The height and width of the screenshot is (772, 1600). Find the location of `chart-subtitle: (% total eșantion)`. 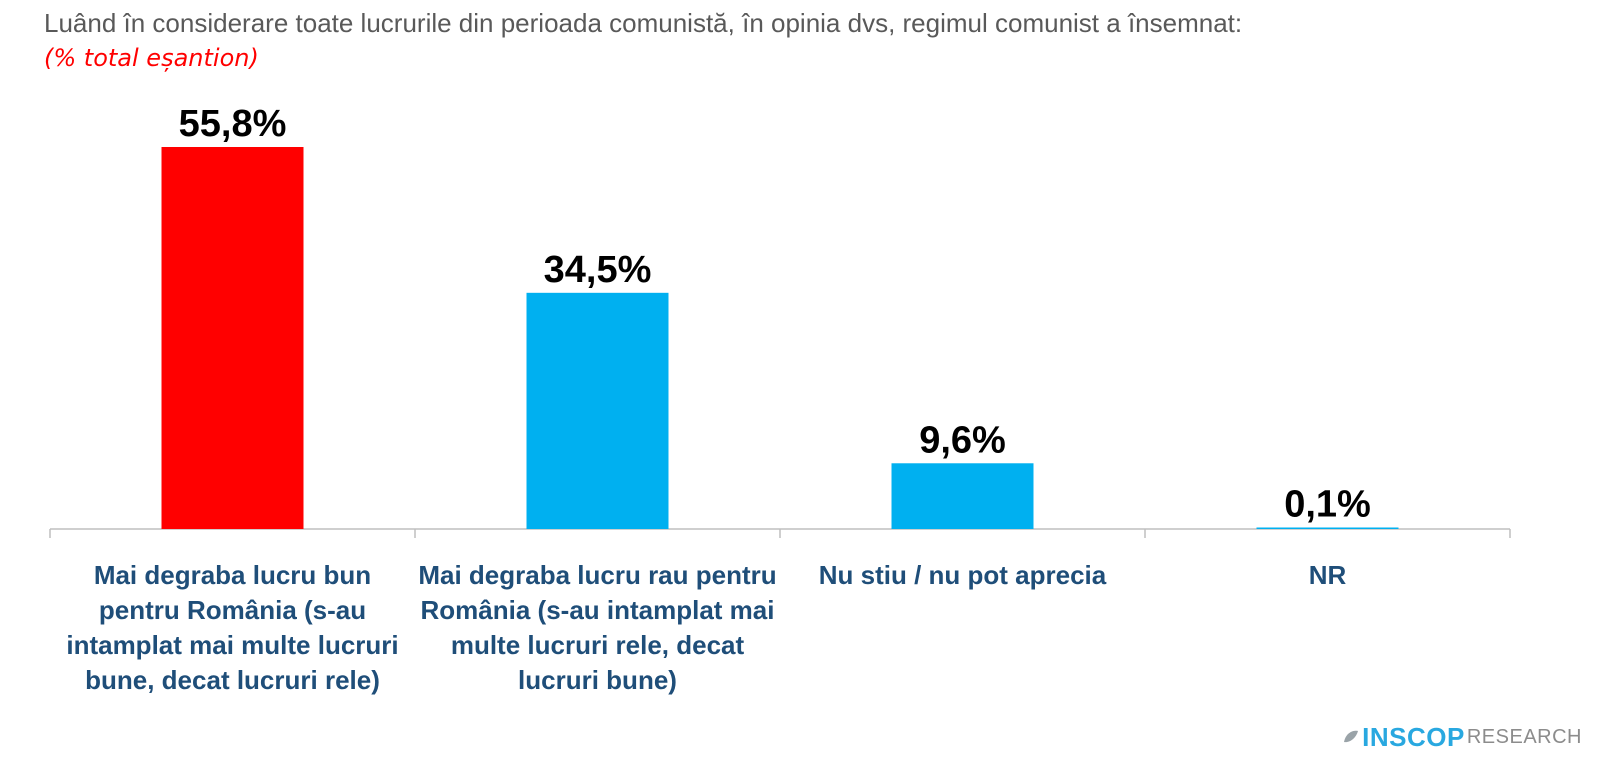

chart-subtitle: (% total eșantion) is located at coordinates (151, 58).